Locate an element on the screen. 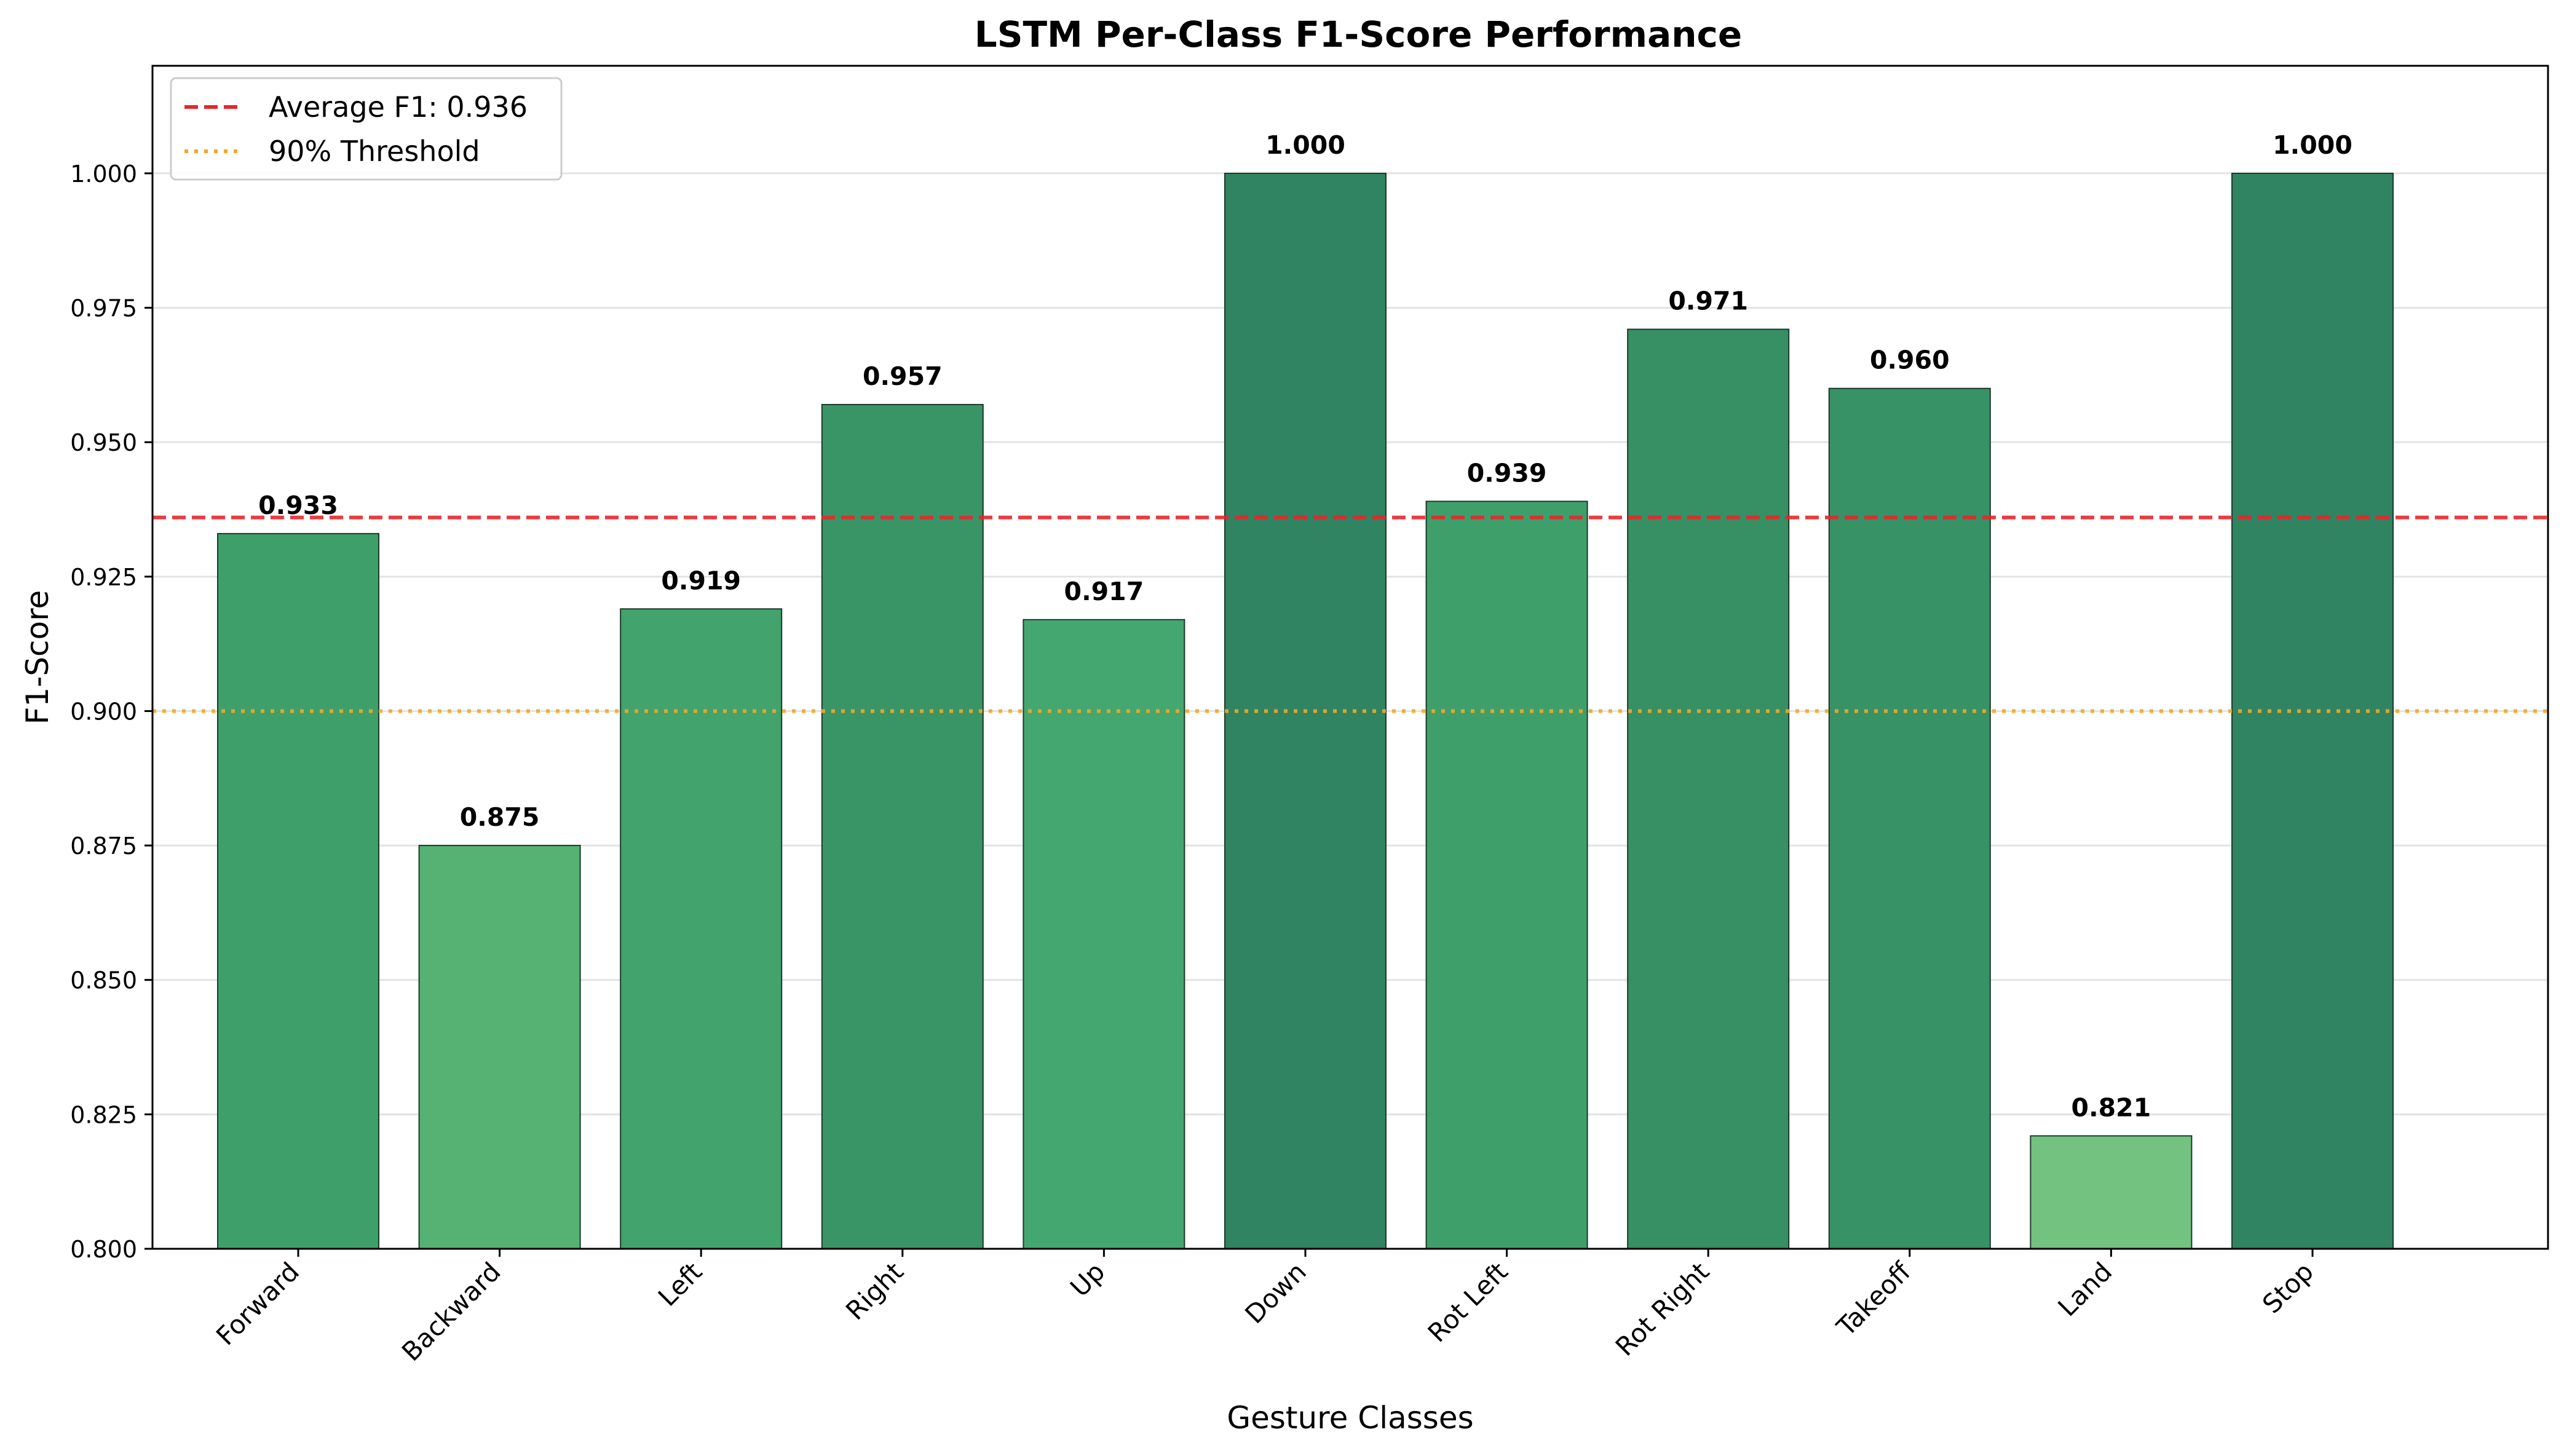 The image size is (2564, 1456). bar-right is located at coordinates (903, 826).